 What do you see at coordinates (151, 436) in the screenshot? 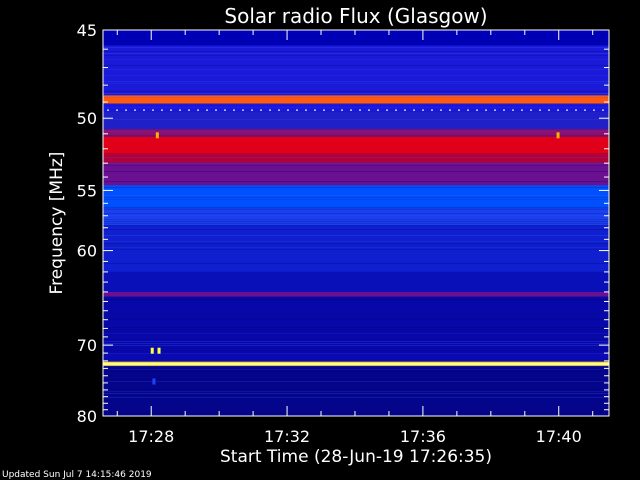
I see `x-tick-label: 17:28` at bounding box center [151, 436].